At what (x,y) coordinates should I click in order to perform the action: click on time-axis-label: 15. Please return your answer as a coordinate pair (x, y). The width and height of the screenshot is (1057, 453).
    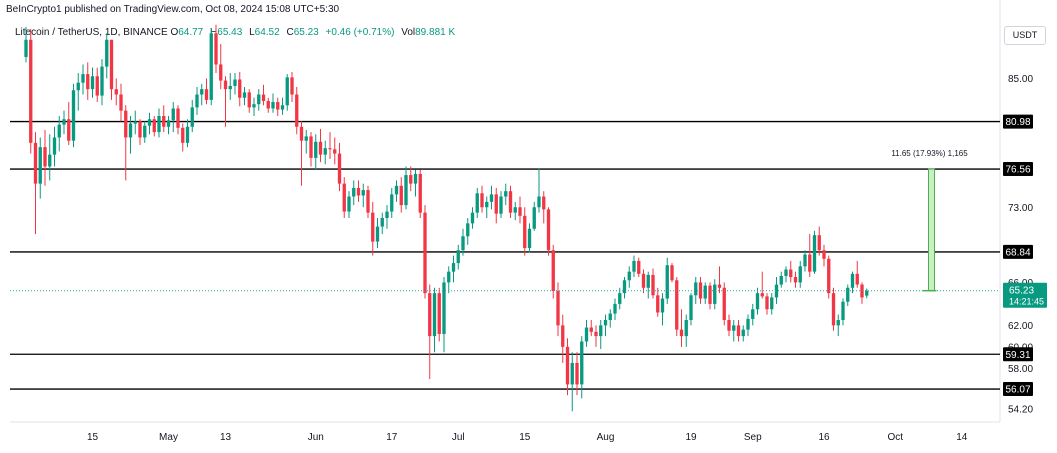
    Looking at the image, I should click on (525, 437).